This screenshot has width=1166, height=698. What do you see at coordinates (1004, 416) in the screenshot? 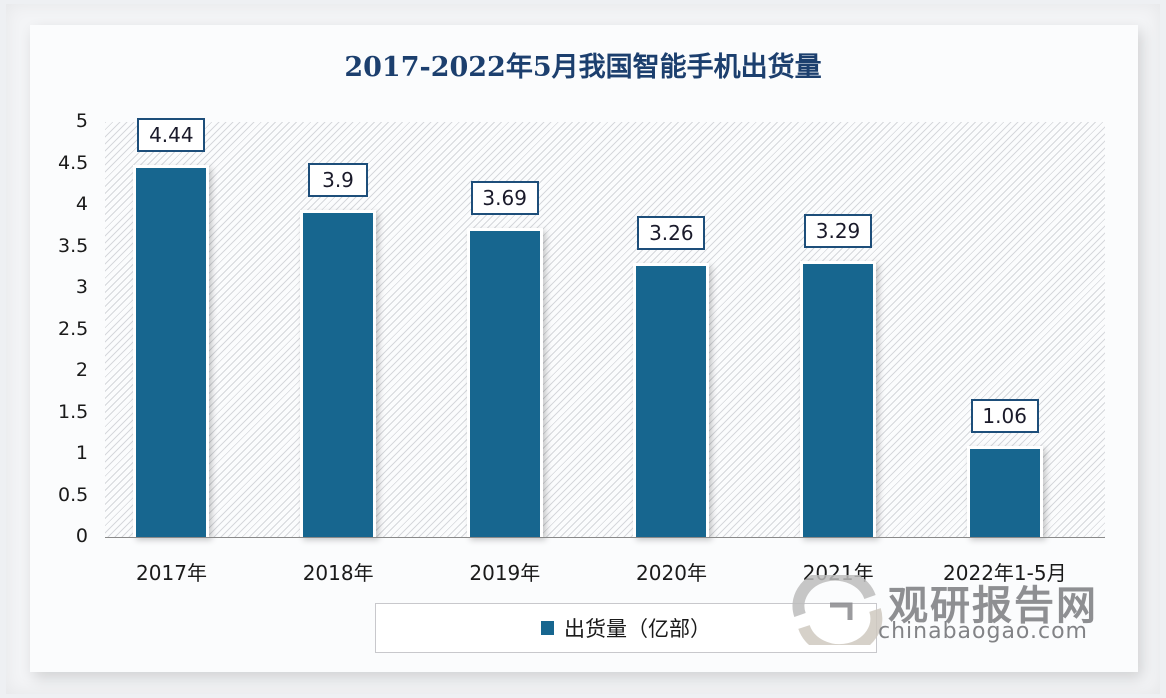
I see `data-label: 1.06` at bounding box center [1004, 416].